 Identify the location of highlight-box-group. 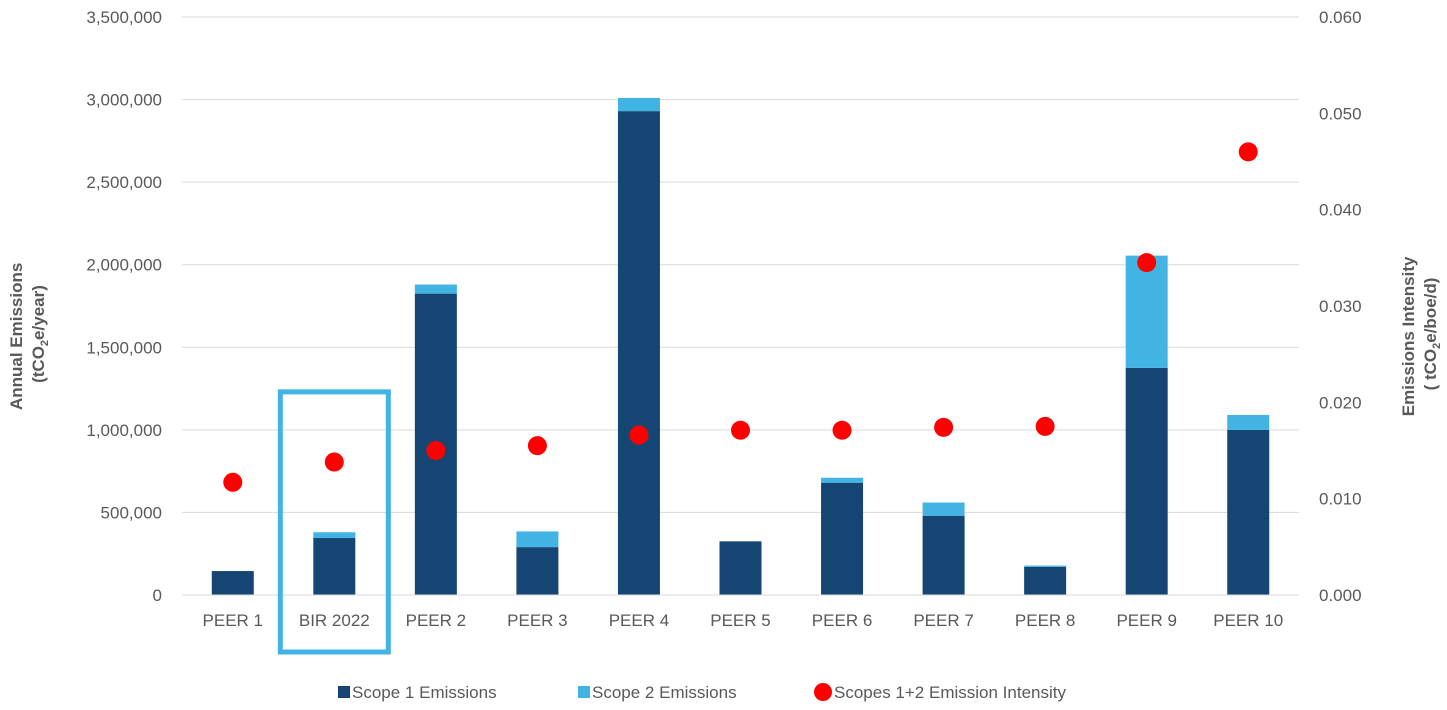
(334, 522).